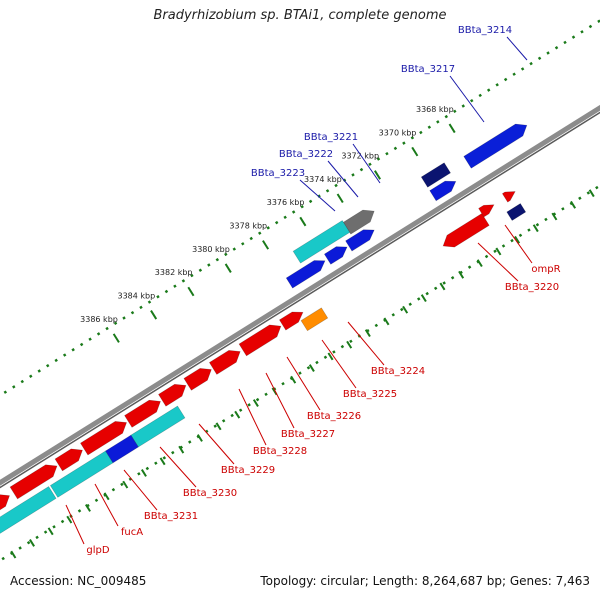 This screenshot has height=600, width=600. Describe the element at coordinates (78, 581) in the screenshot. I see `accession-text: Accession: NC_009485` at that location.